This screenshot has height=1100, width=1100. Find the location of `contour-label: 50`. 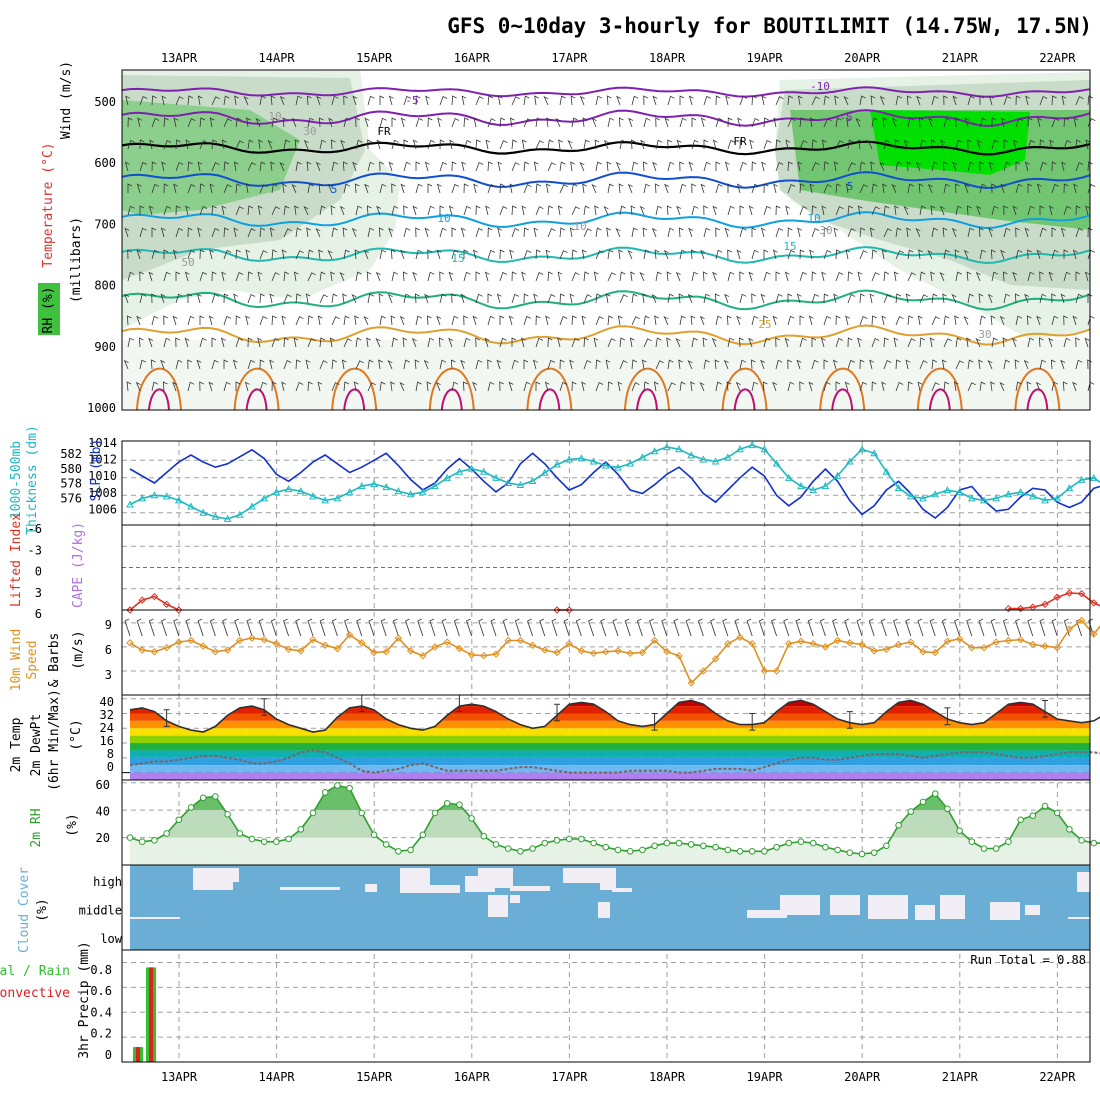

contour-label: 50 is located at coordinates (187, 262).